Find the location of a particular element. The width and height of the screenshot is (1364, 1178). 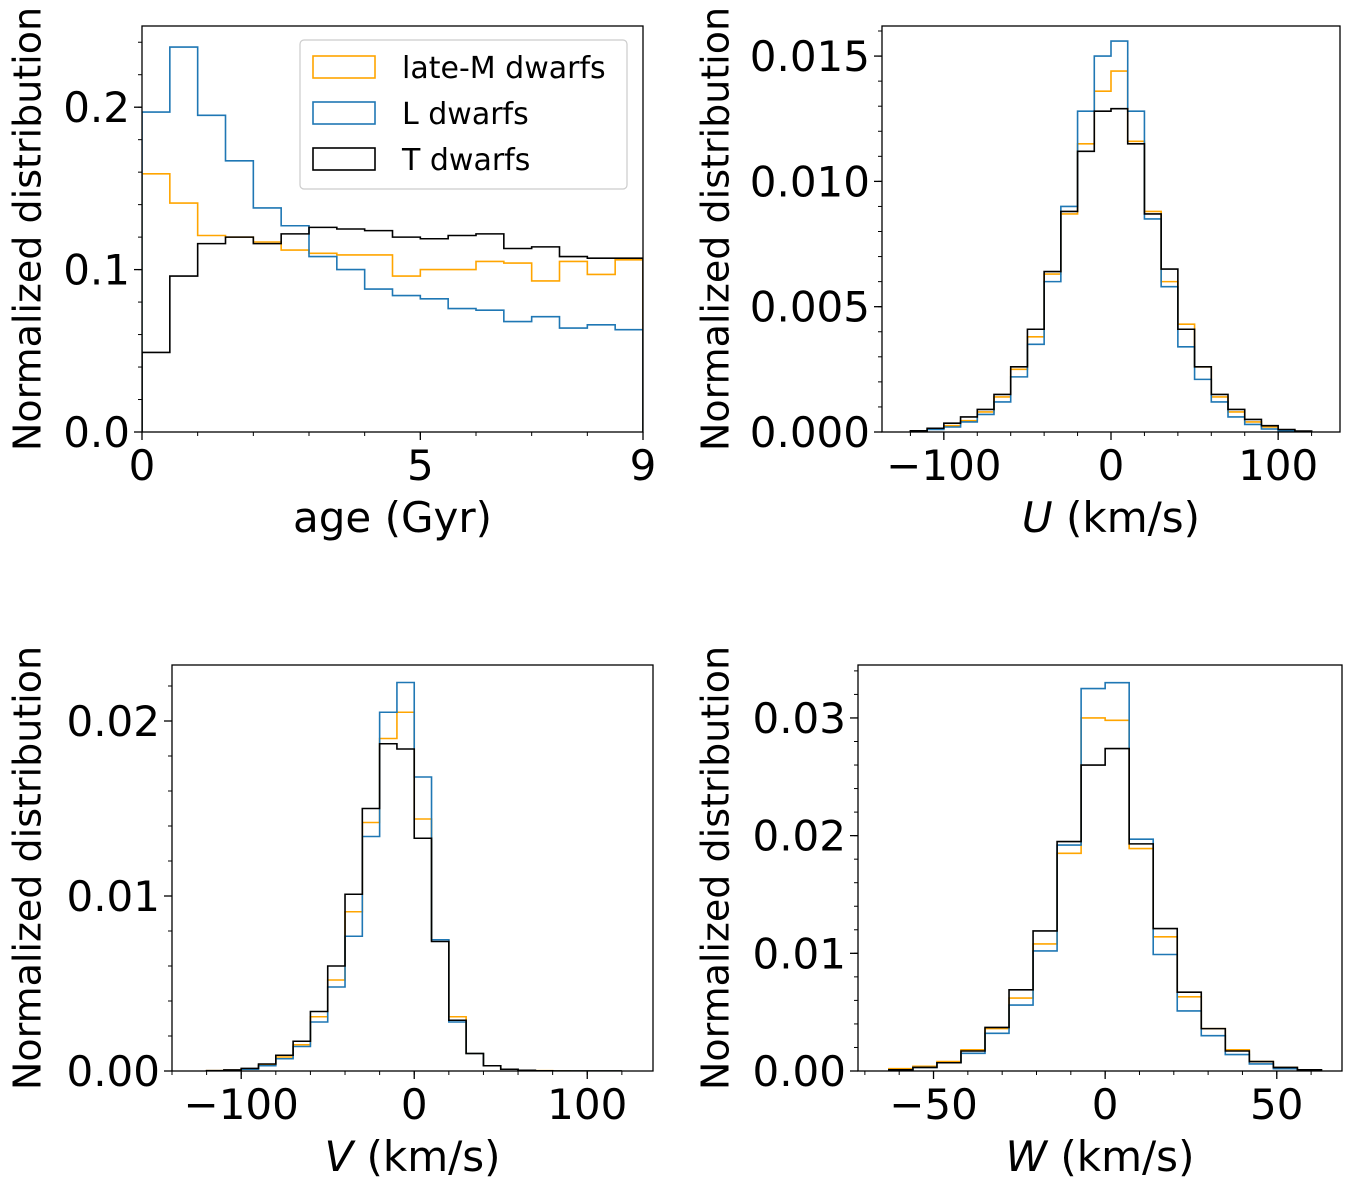

legend-label: late-M dwarfs is located at coordinates (504, 68).